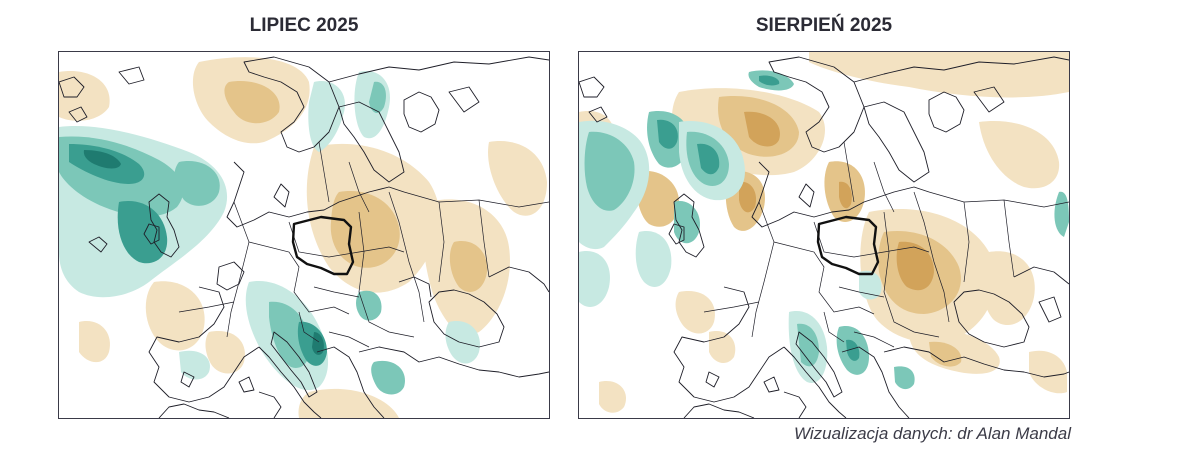 The image size is (1188, 470). What do you see at coordinates (304, 25) in the screenshot?
I see `panel-title-july: LIPIEC 2025` at bounding box center [304, 25].